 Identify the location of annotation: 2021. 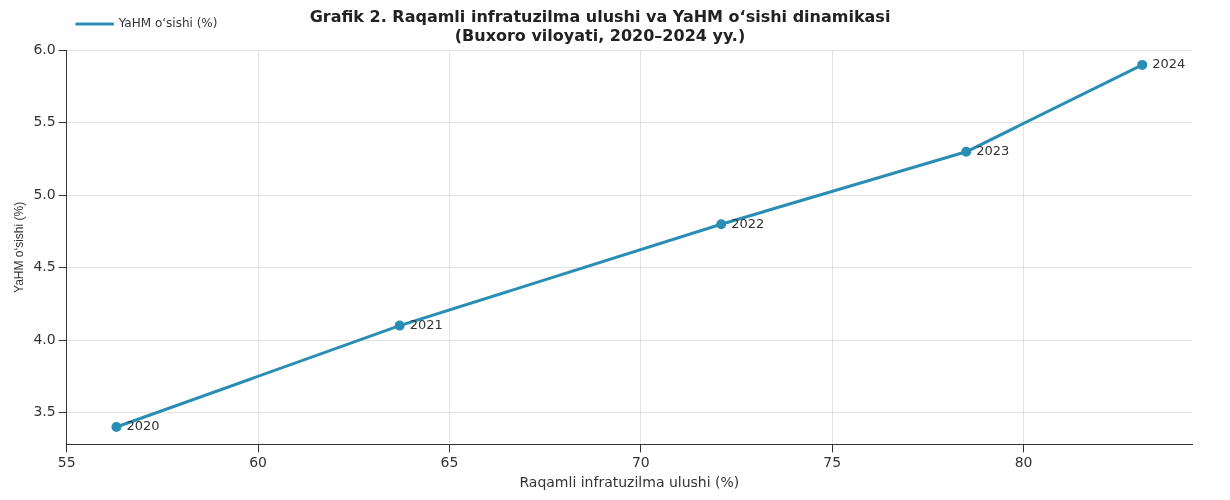
(426, 324).